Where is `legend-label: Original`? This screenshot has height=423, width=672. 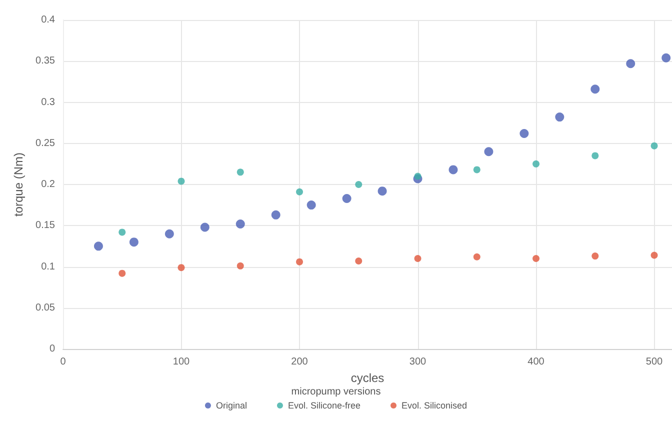 legend-label: Original is located at coordinates (231, 405).